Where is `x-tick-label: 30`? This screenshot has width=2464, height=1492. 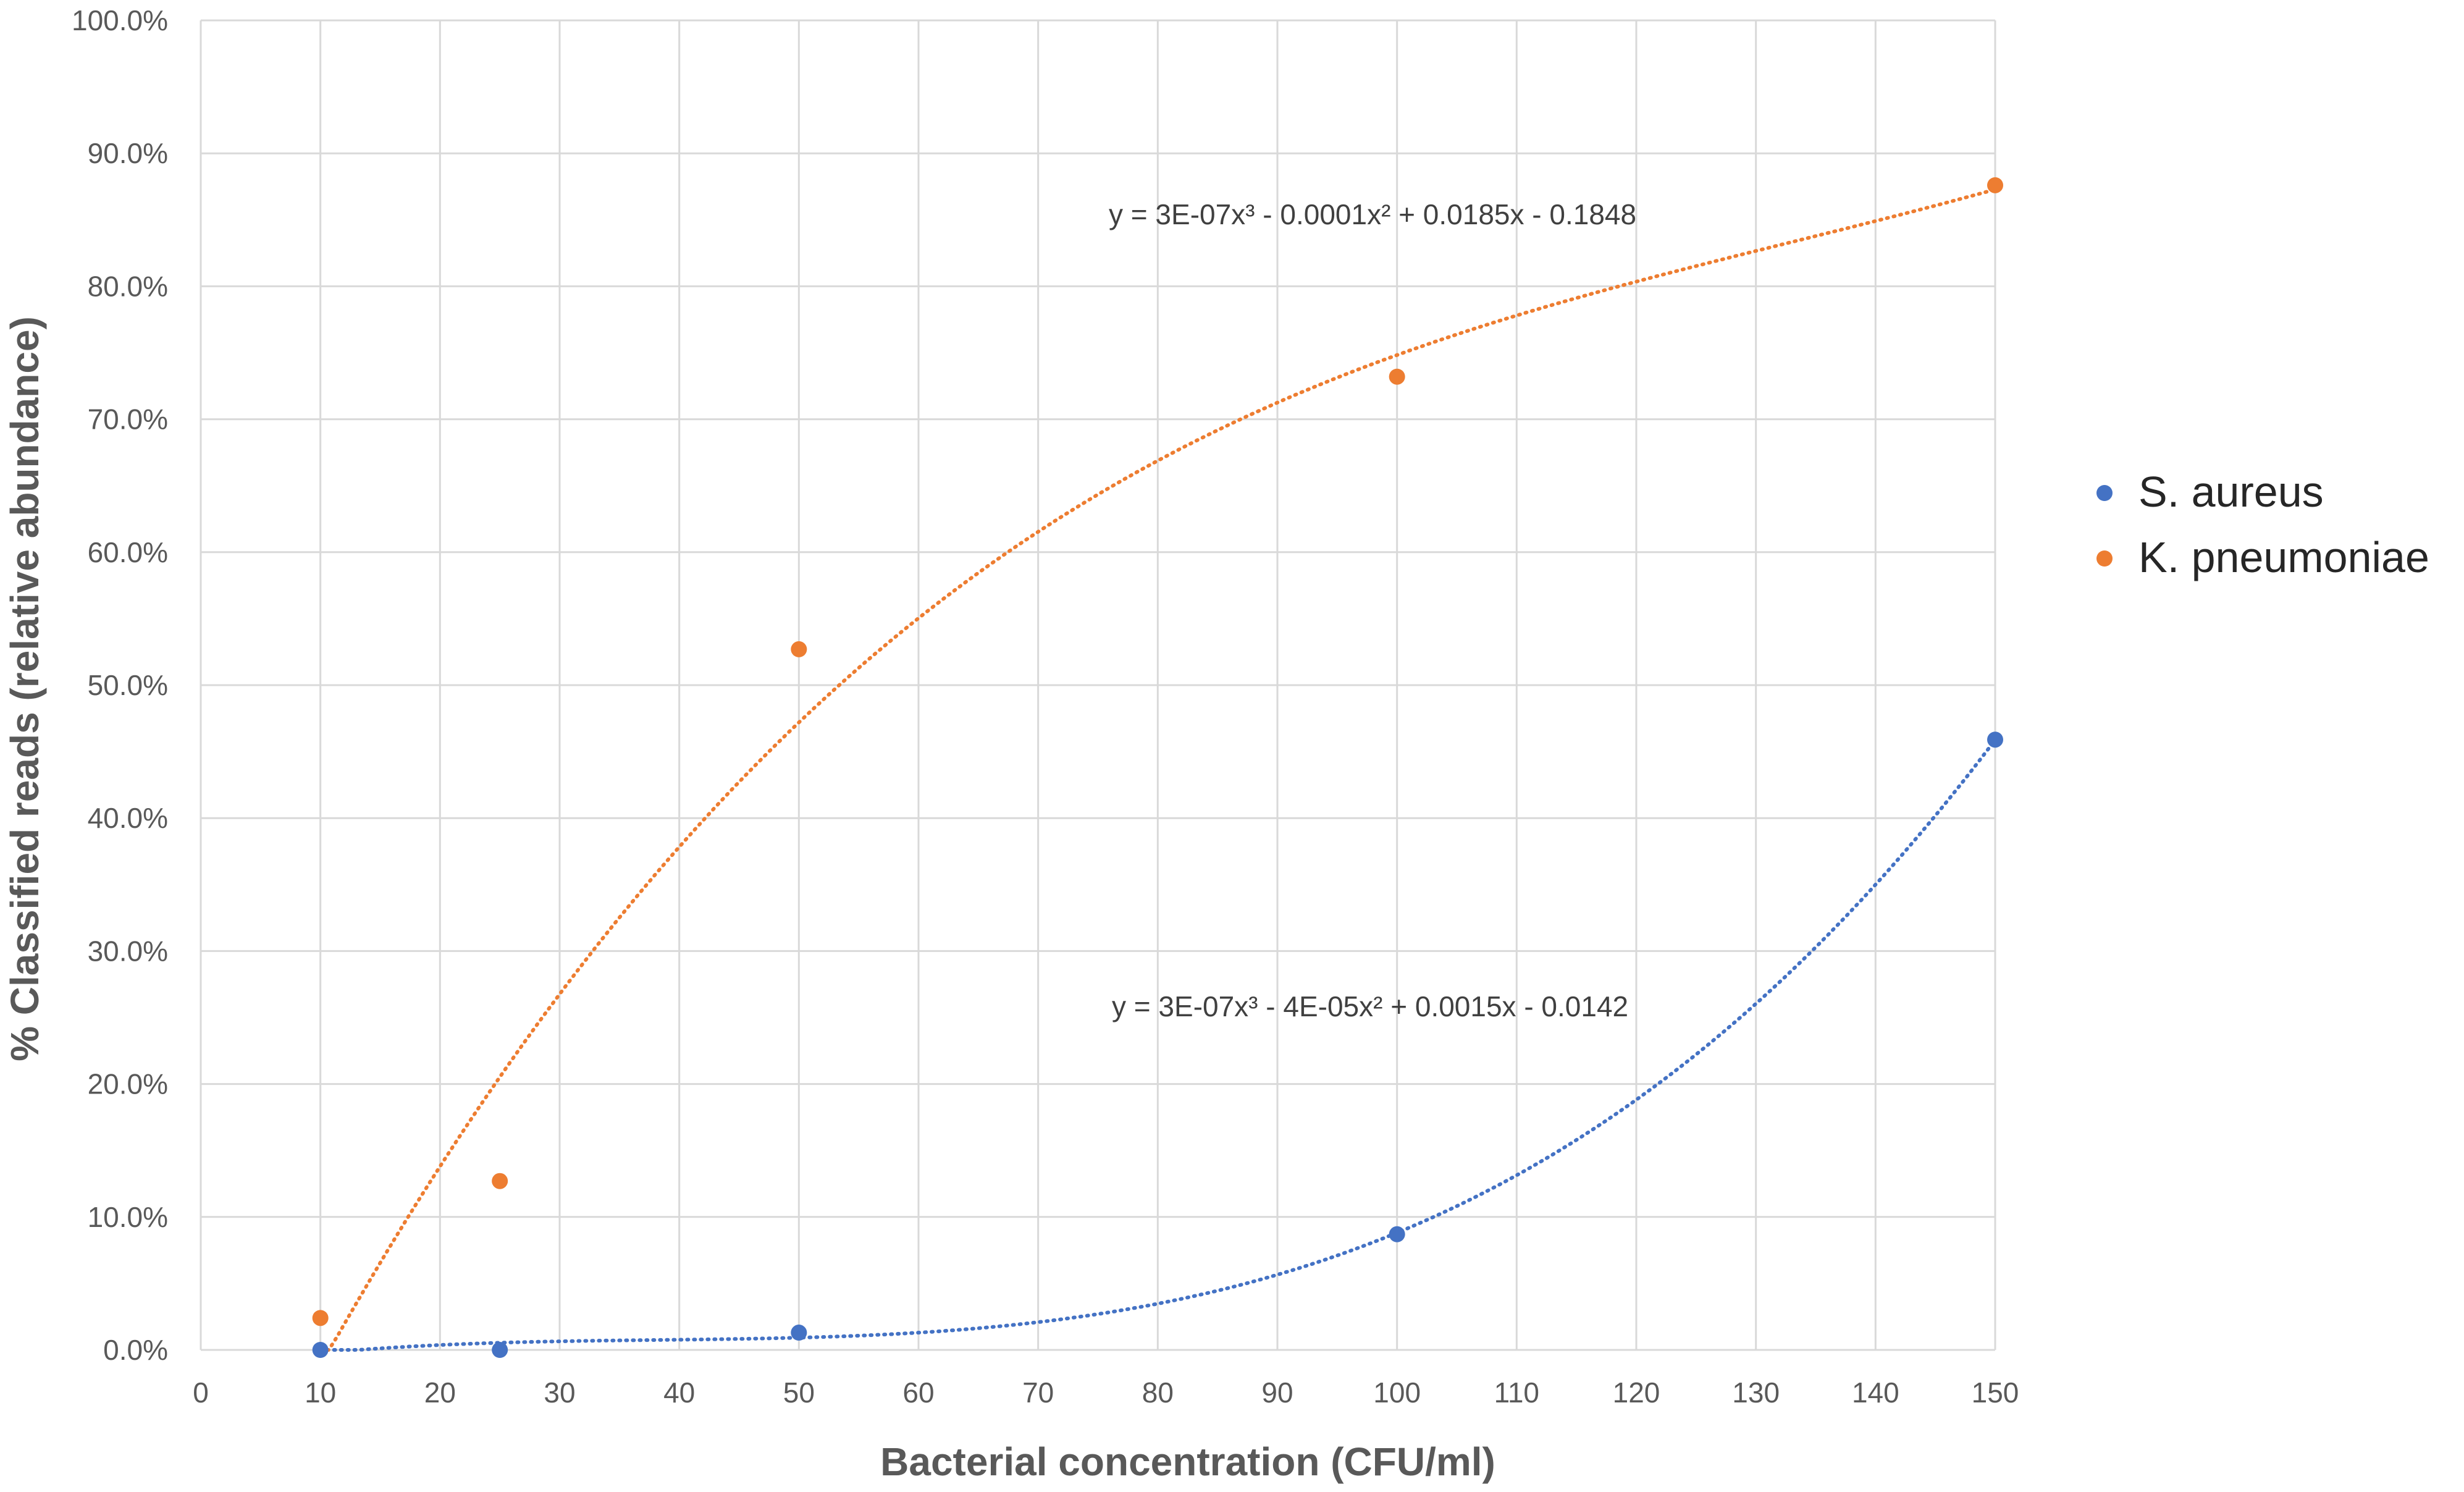
x-tick-label: 30 is located at coordinates (559, 1392).